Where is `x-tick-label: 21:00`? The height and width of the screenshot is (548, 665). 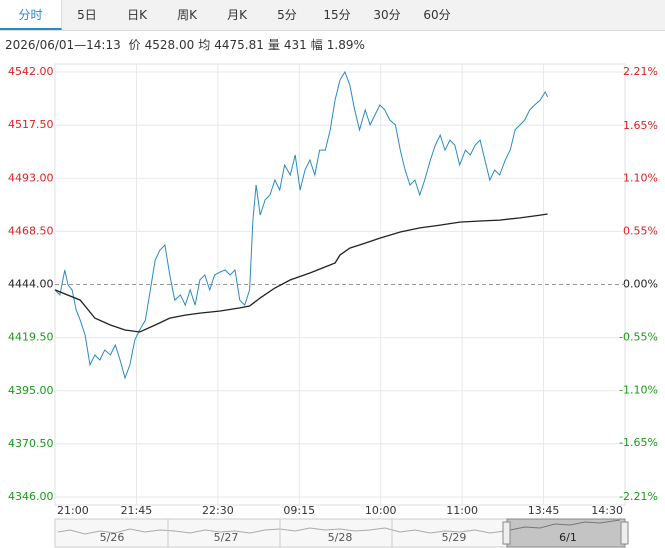
x-tick-label: 21:00 is located at coordinates (73, 510).